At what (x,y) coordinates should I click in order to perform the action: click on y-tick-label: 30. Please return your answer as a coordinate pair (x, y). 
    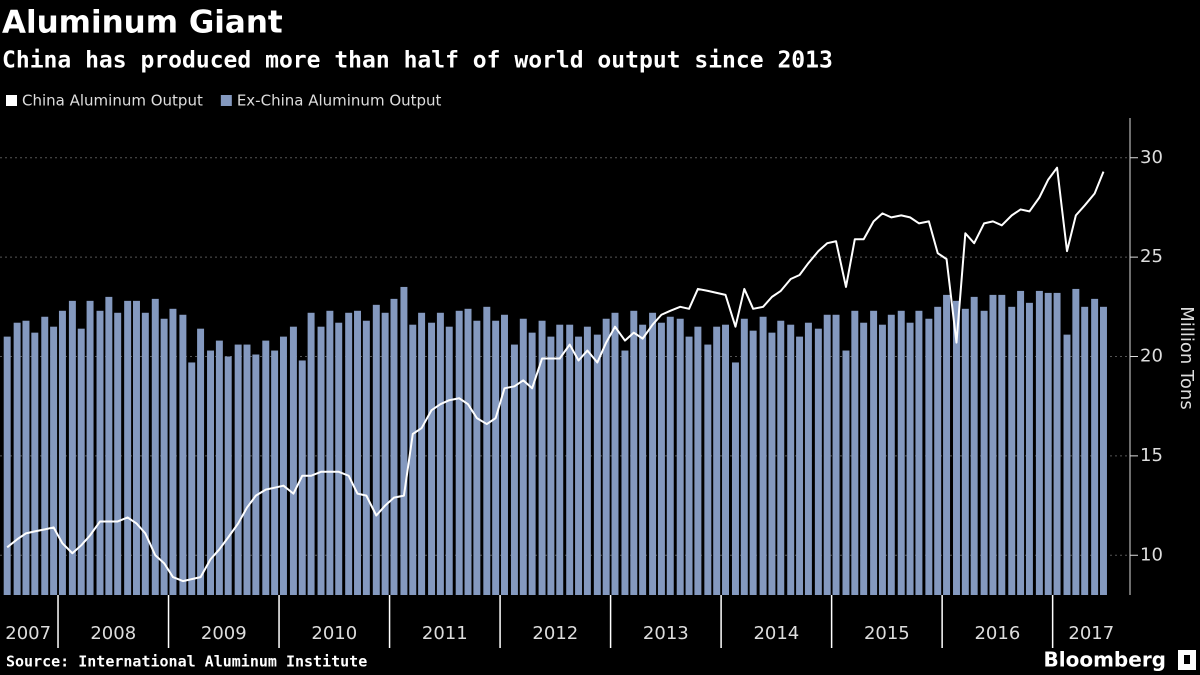
    Looking at the image, I should click on (1151, 157).